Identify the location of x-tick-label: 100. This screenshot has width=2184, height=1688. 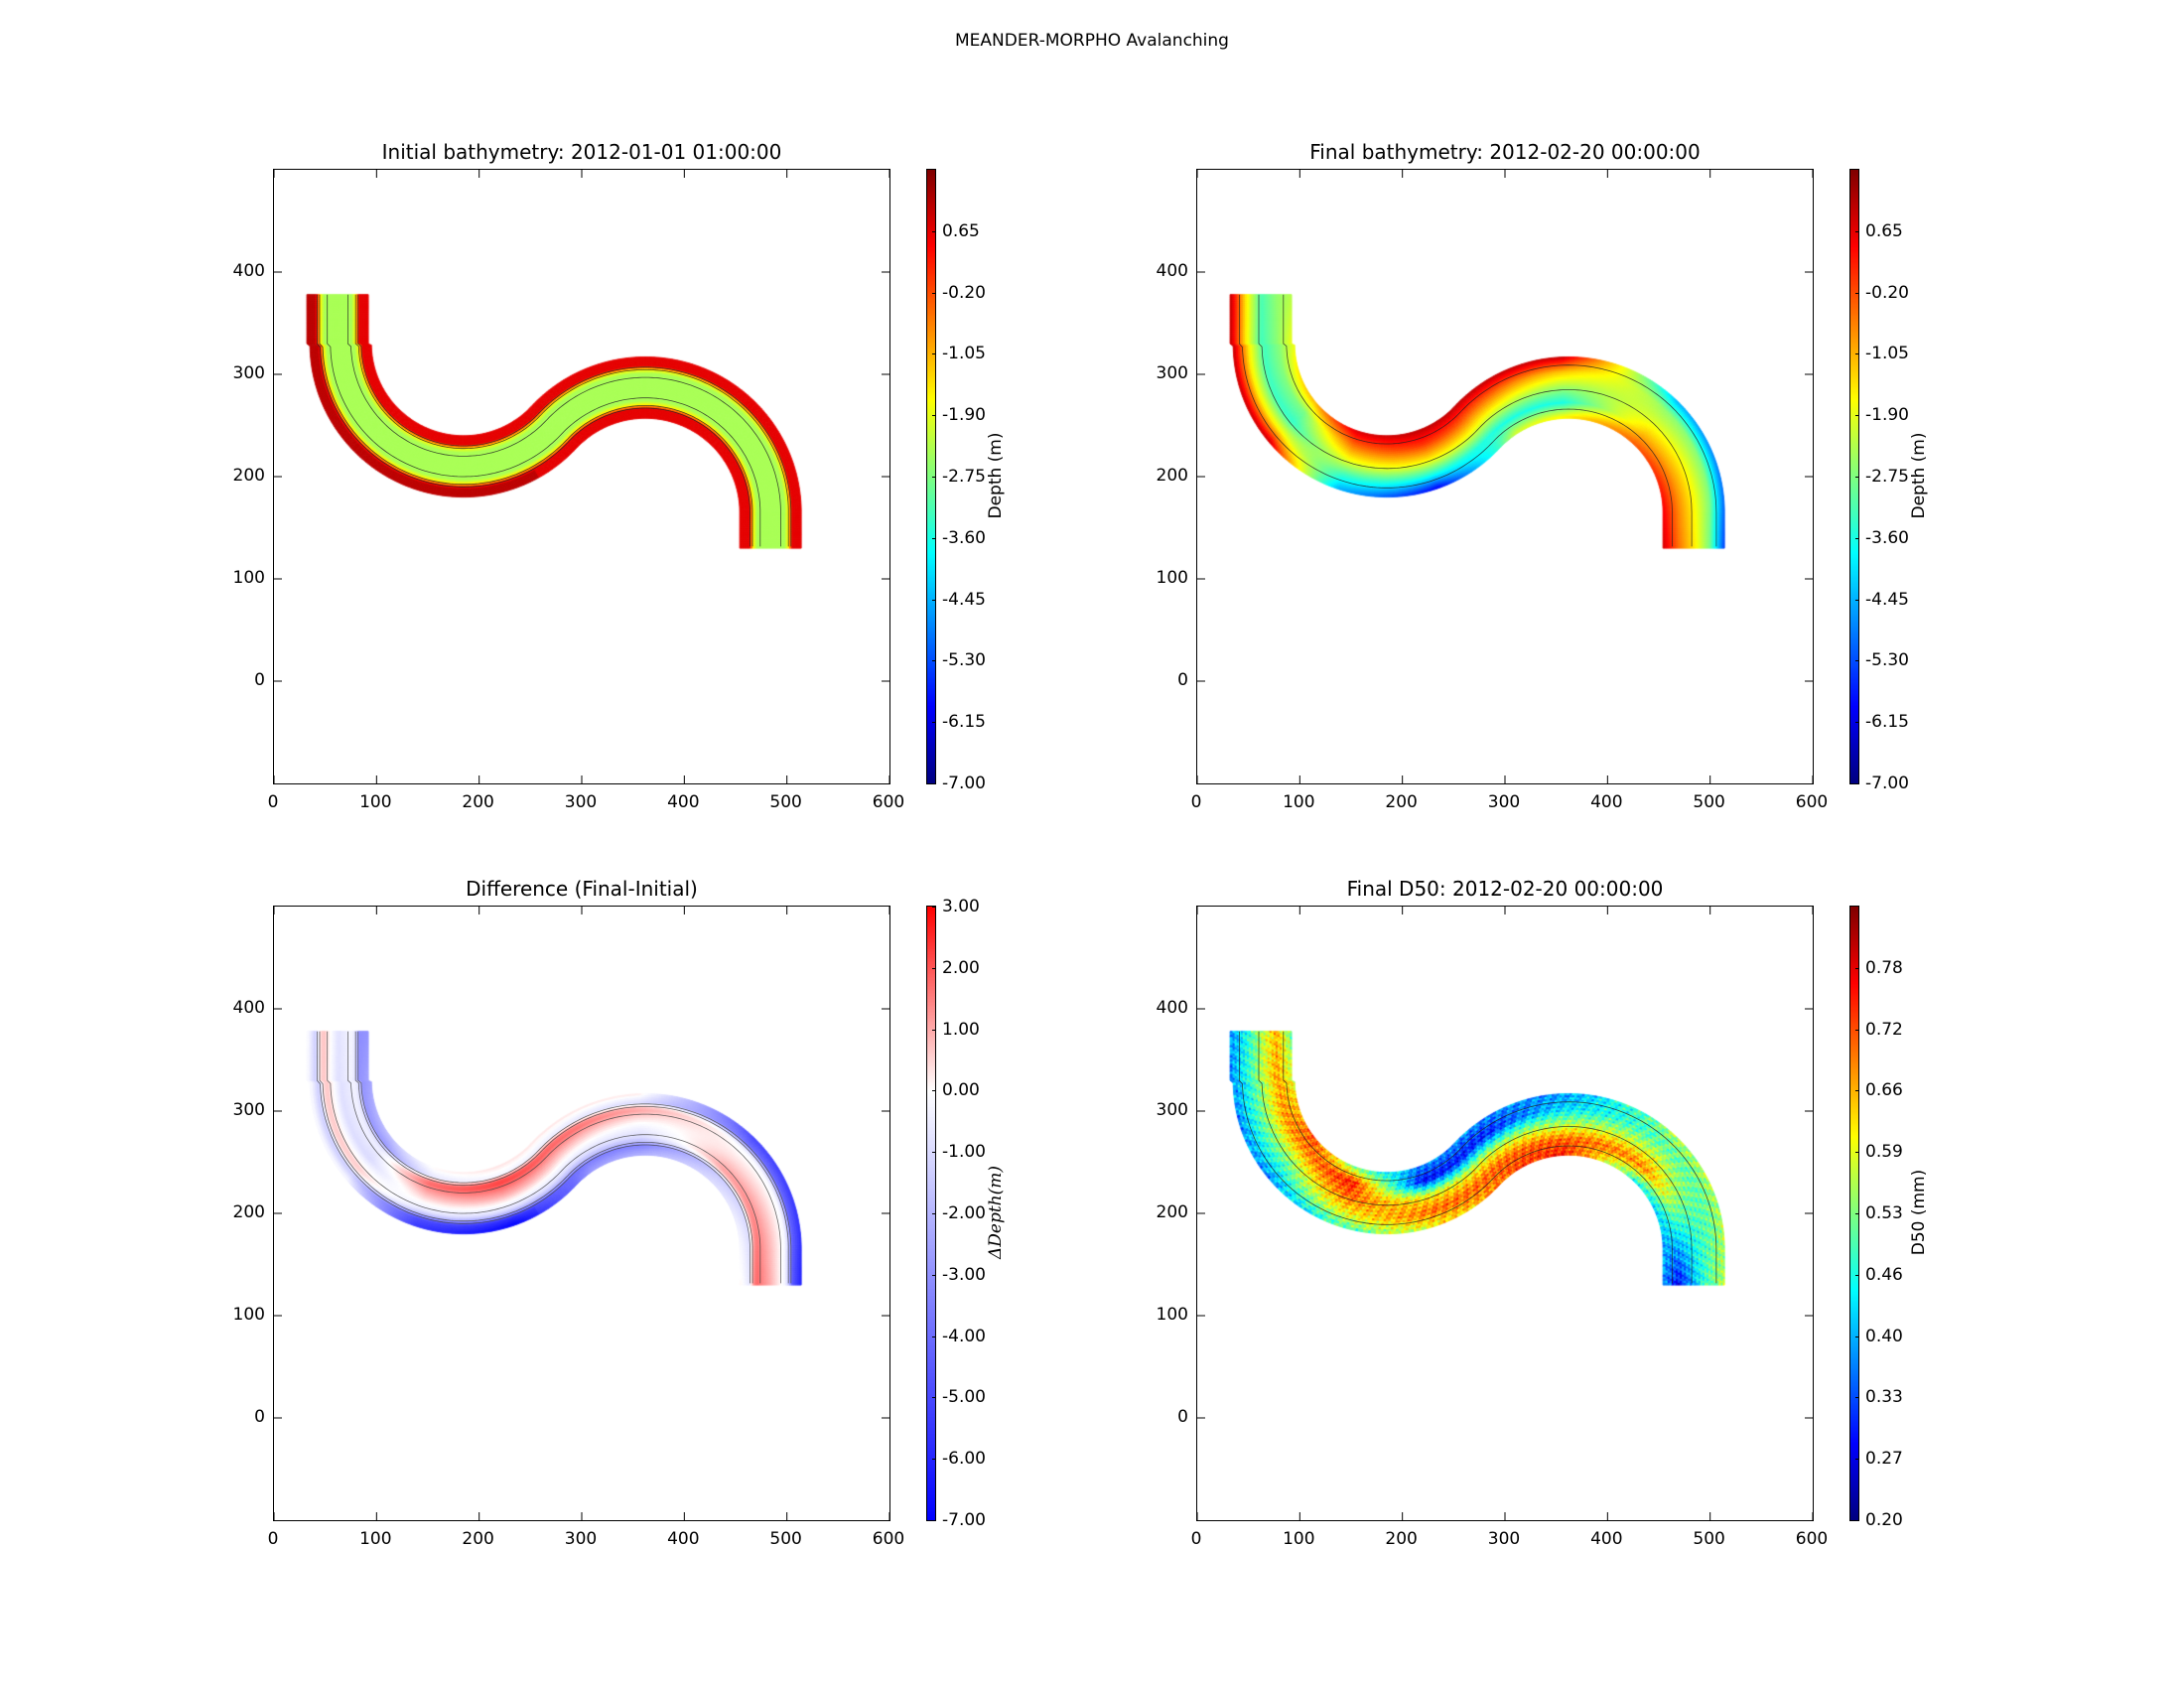
(1299, 802).